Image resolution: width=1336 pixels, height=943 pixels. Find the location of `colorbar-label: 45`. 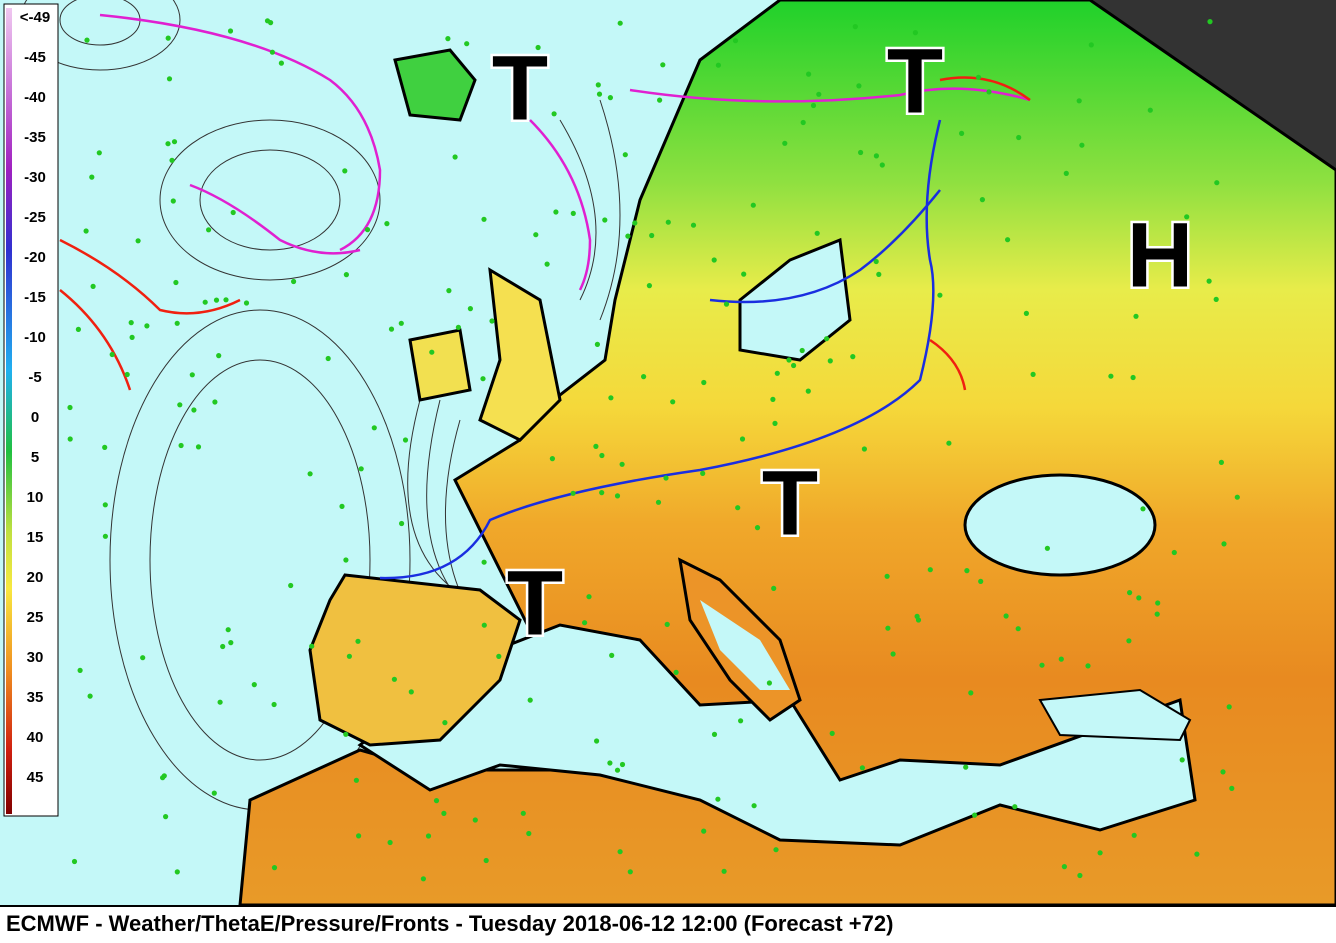

colorbar-label: 45 is located at coordinates (35, 777).